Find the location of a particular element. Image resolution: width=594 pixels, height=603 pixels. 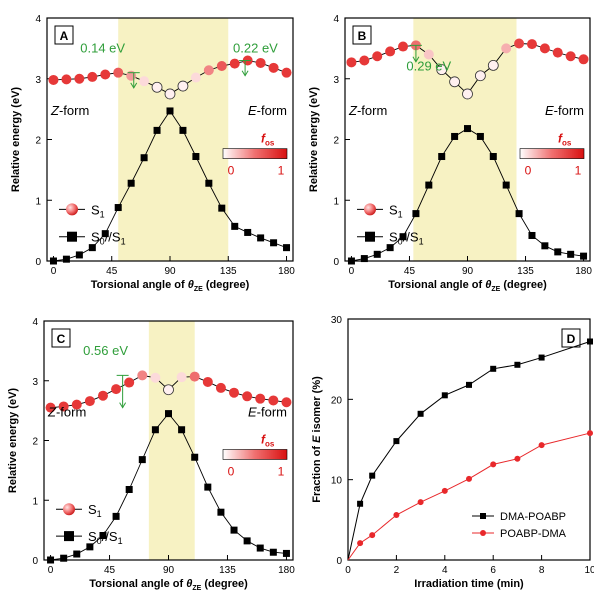

y-tick-label: 10 is located at coordinates (337, 481).